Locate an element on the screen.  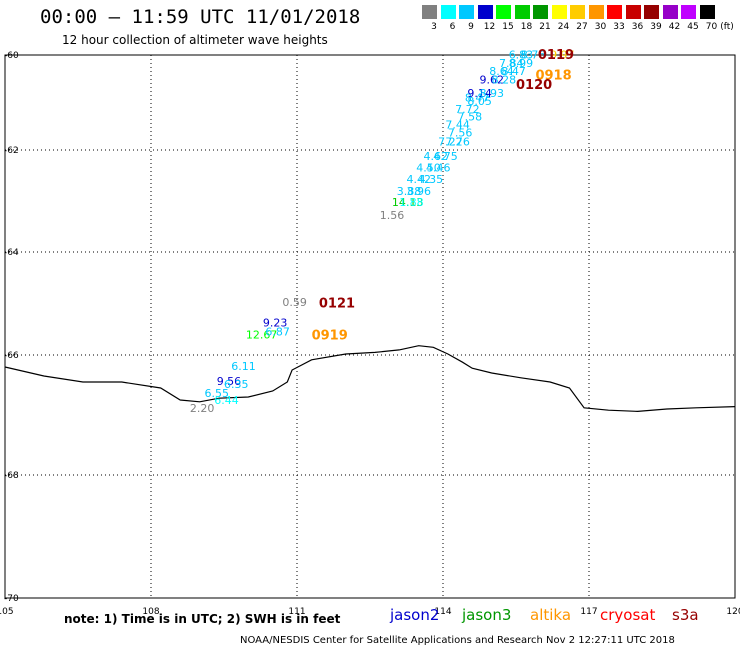
legend-unit-label: (ft) is located at coordinates (727, 27).